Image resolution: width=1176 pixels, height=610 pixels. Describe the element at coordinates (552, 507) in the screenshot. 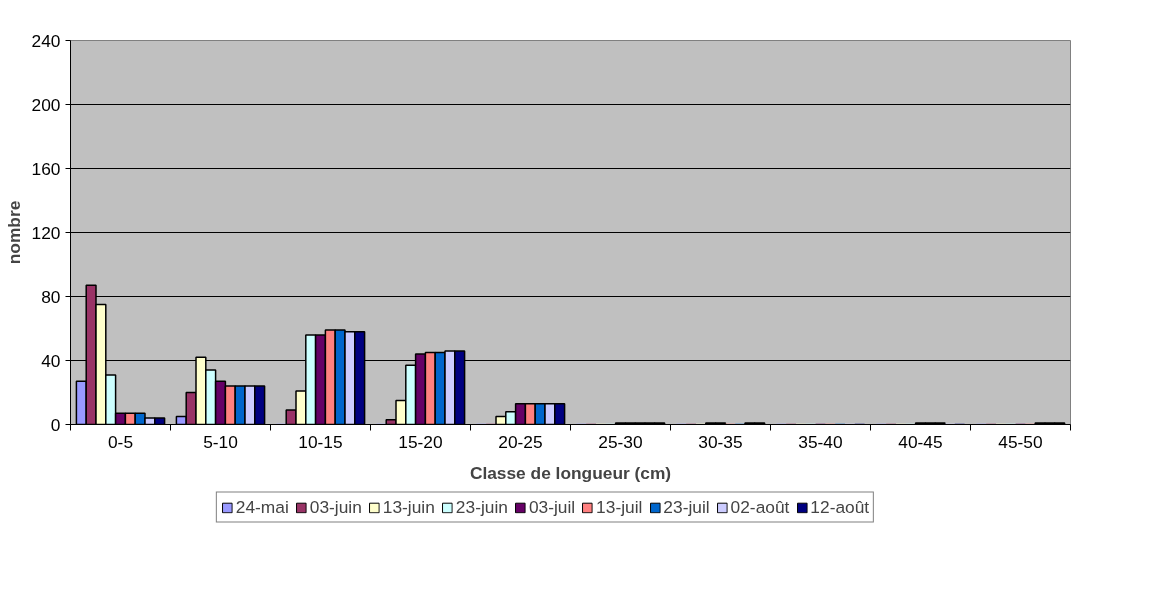

I see `legend-label: 03-juil` at that location.